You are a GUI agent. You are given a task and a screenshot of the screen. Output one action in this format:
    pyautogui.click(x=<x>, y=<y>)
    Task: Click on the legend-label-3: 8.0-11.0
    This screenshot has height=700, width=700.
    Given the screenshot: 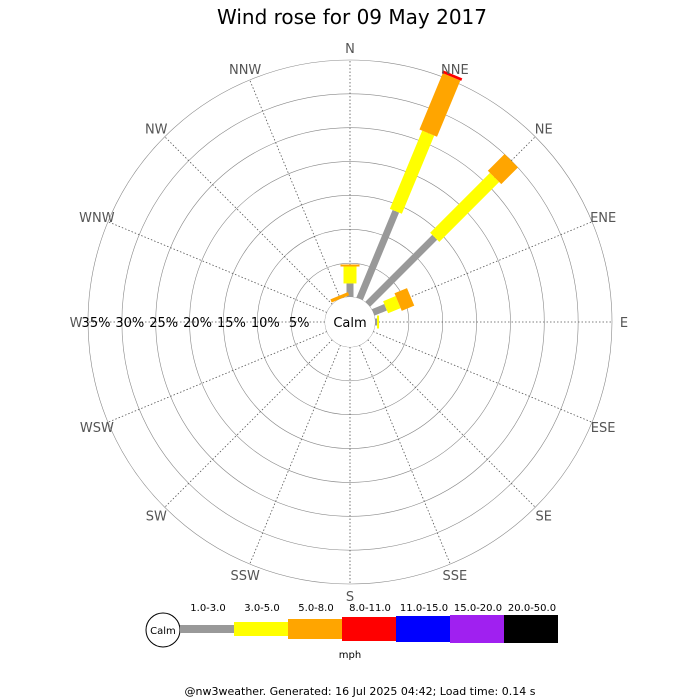 What is the action you would take?
    pyautogui.click(x=370, y=608)
    